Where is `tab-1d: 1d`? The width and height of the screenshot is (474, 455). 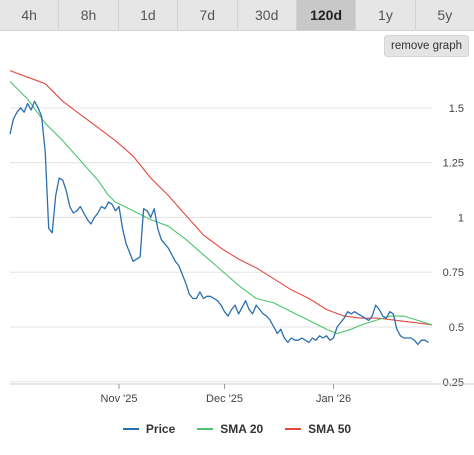 tab-1d: 1d is located at coordinates (149, 15).